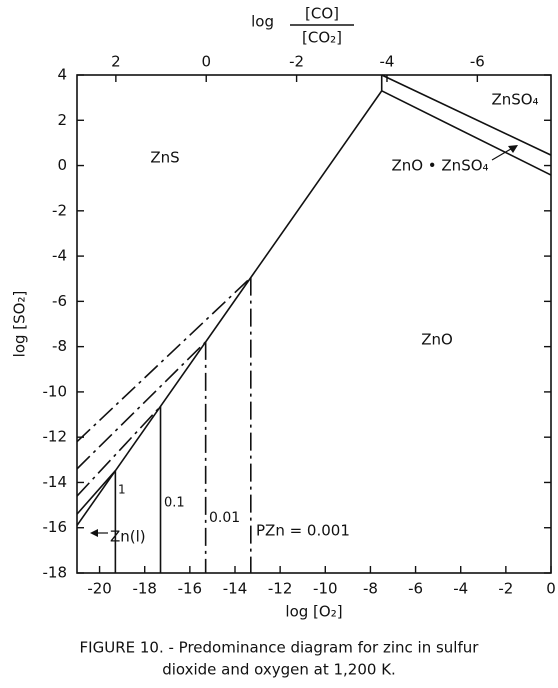 The height and width of the screenshot is (688, 558). Describe the element at coordinates (116, 62) in the screenshot. I see `x2-tick-label: 2` at that location.